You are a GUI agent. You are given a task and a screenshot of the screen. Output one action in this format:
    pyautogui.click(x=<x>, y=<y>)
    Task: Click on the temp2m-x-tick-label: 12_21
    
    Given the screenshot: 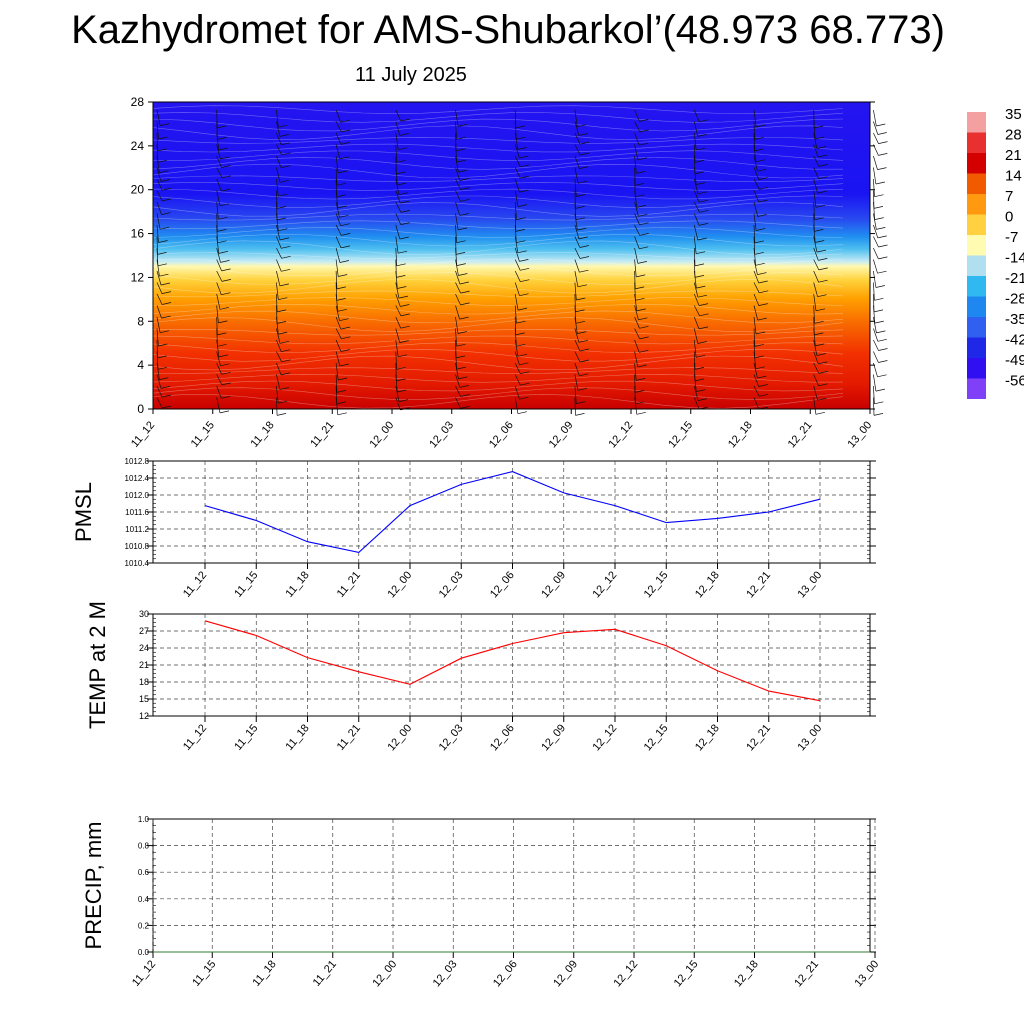 What is the action you would take?
    pyautogui.click(x=758, y=737)
    